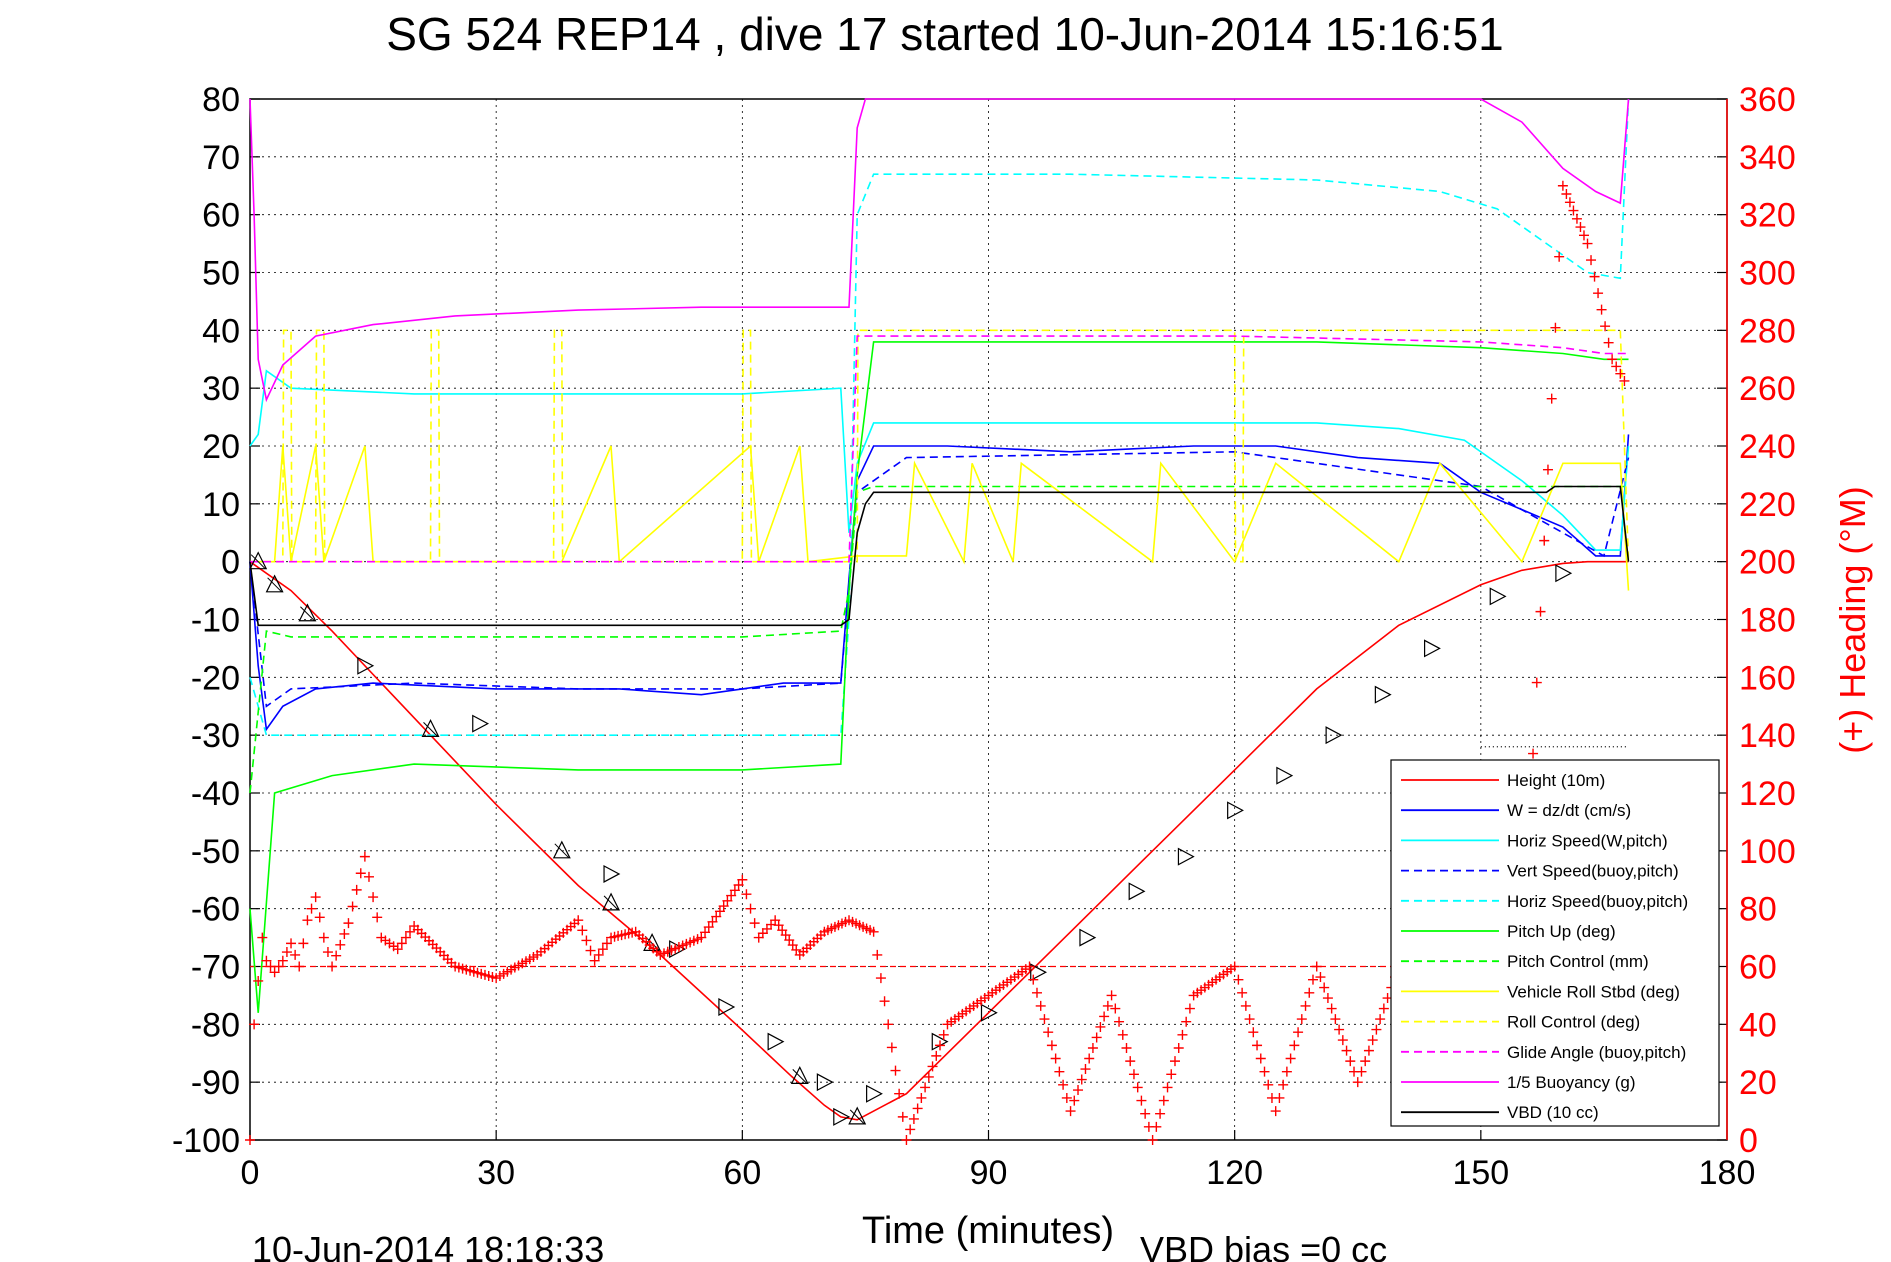  I want to click on y-right-tick-label: 40, so click(1758, 1025).